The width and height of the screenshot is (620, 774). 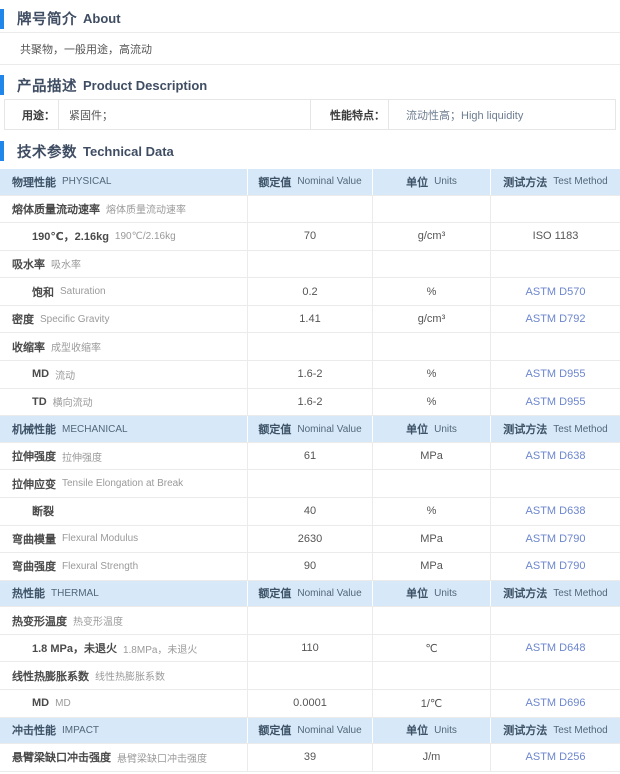 I want to click on test-method-cell: ISO 1183, so click(x=555, y=236).